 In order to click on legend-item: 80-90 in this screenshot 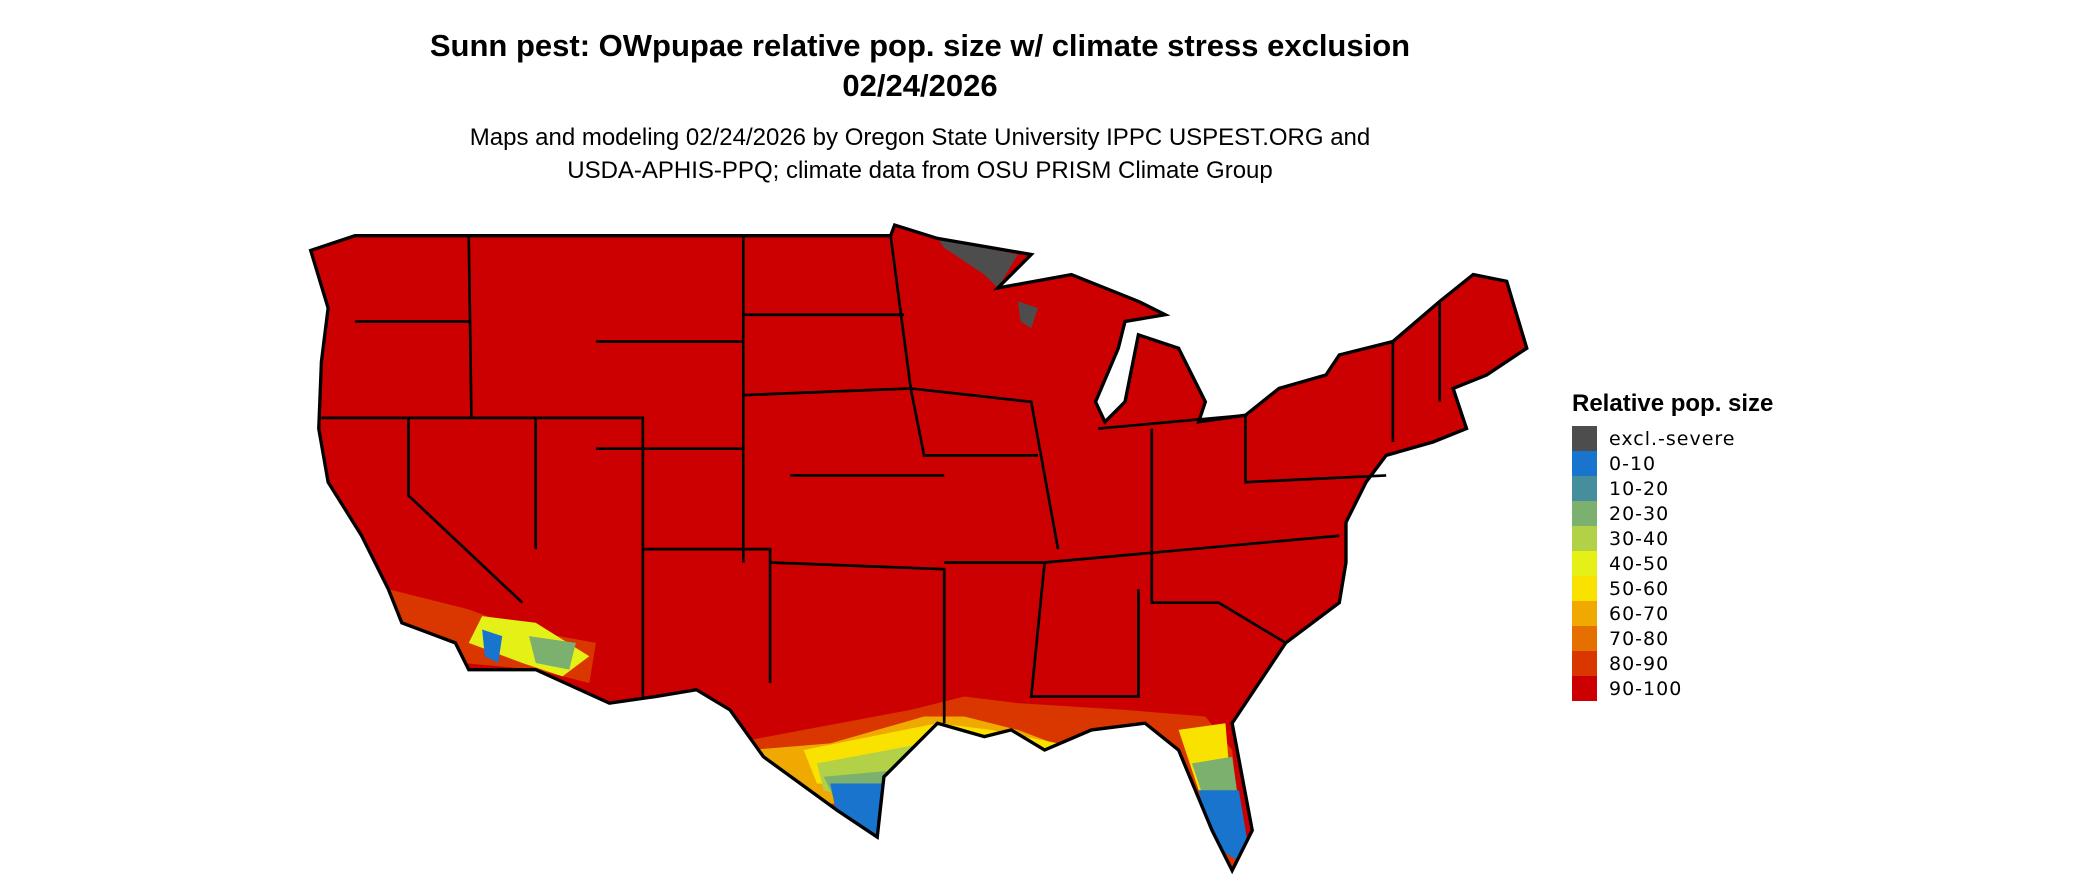, I will do `click(1672, 663)`.